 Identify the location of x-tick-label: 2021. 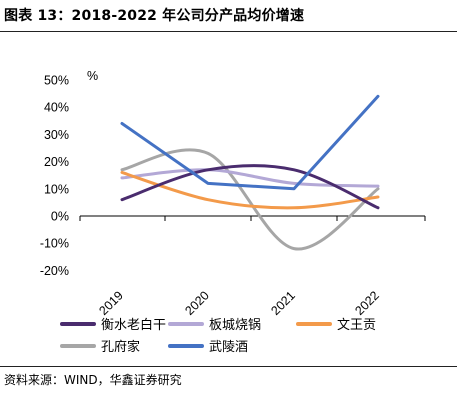
(283, 303).